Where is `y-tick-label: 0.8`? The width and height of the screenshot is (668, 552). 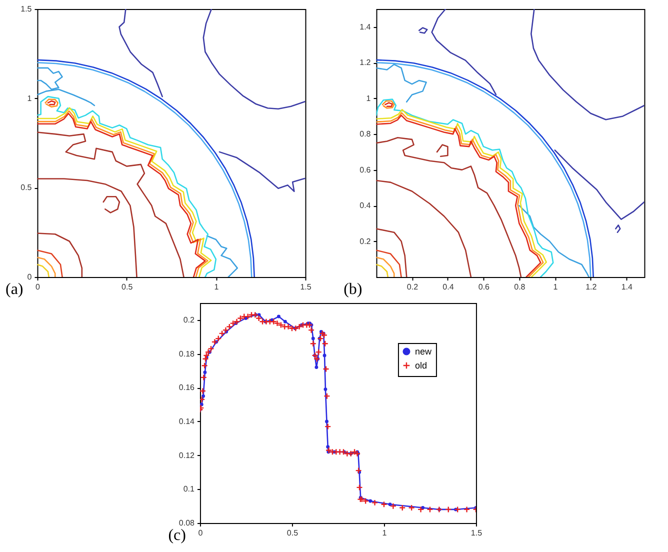 y-tick-label: 0.8 is located at coordinates (366, 134).